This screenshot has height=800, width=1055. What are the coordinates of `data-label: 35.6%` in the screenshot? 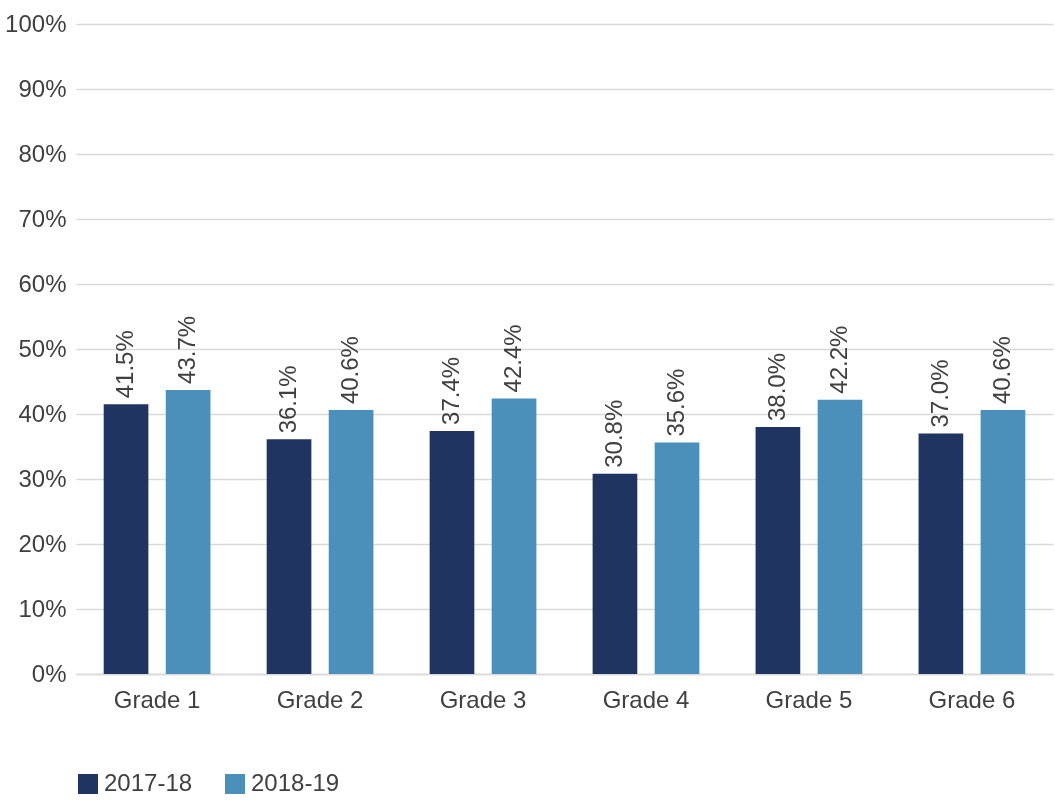 It's located at (676, 402).